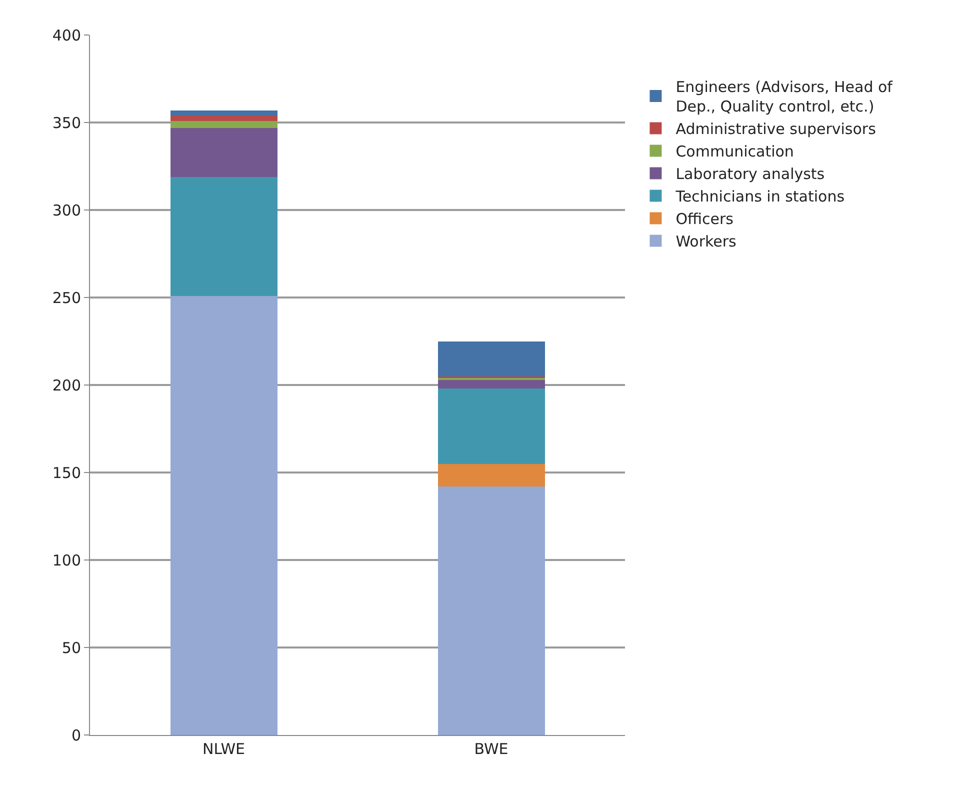  What do you see at coordinates (776, 129) in the screenshot?
I see `legend-label: Administrative supervisors` at bounding box center [776, 129].